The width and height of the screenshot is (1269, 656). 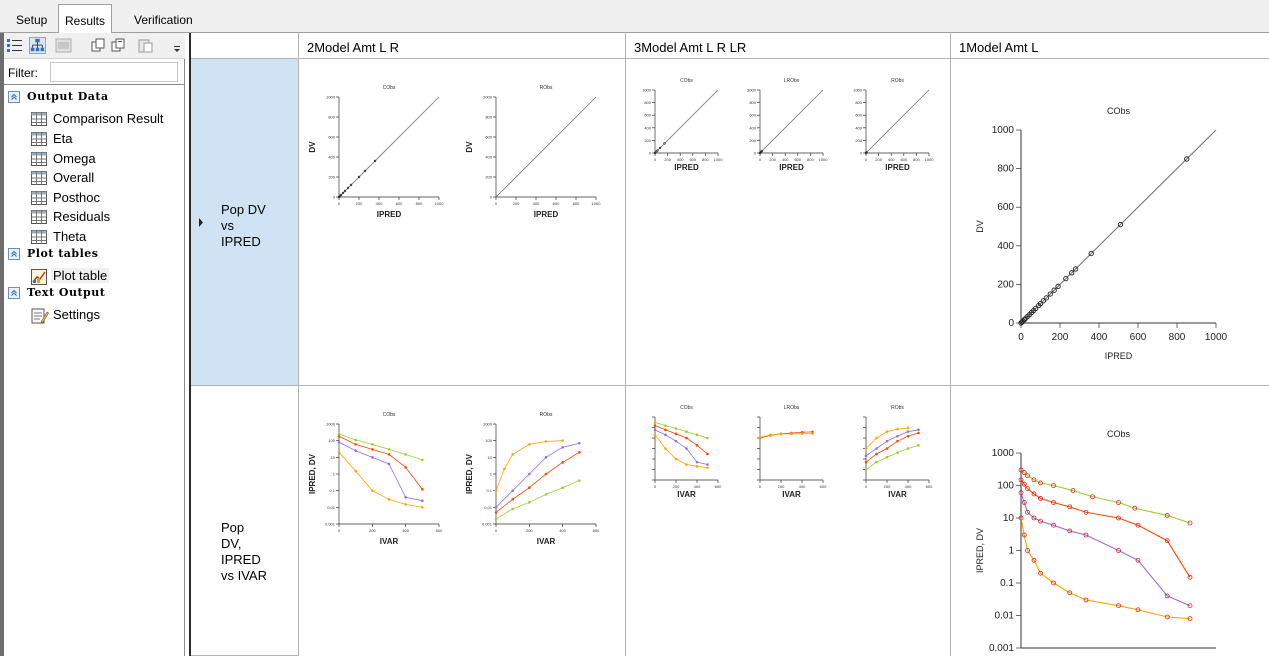 I want to click on table-icon, so click(x=39, y=178).